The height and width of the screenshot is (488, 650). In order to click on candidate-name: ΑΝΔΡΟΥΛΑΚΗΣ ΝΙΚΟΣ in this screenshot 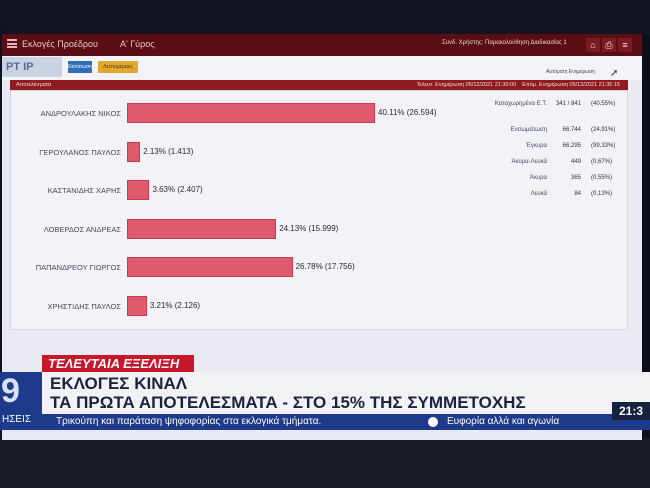, I will do `click(80, 113)`.